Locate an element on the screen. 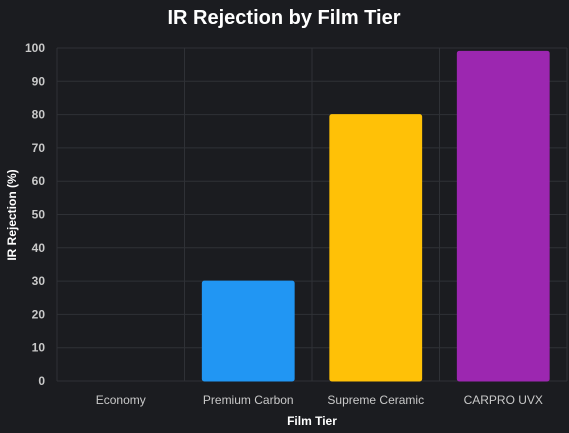  y-tick-label: 100 is located at coordinates (35, 48).